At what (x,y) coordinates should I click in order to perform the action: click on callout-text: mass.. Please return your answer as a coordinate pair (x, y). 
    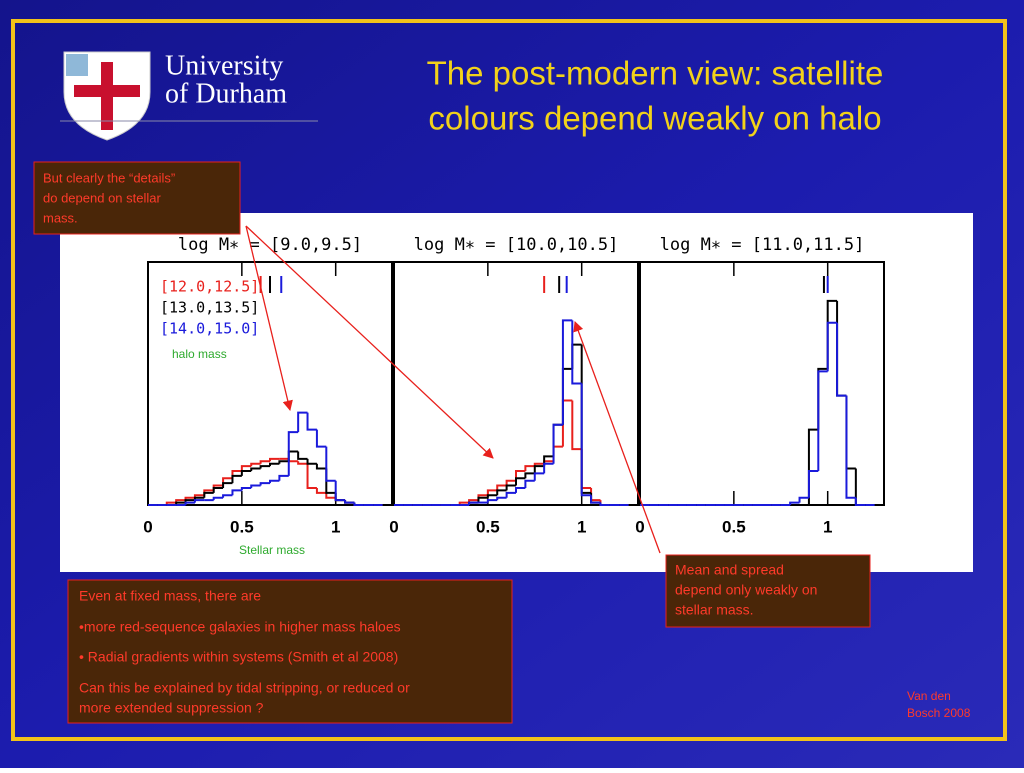
    Looking at the image, I should click on (60, 217).